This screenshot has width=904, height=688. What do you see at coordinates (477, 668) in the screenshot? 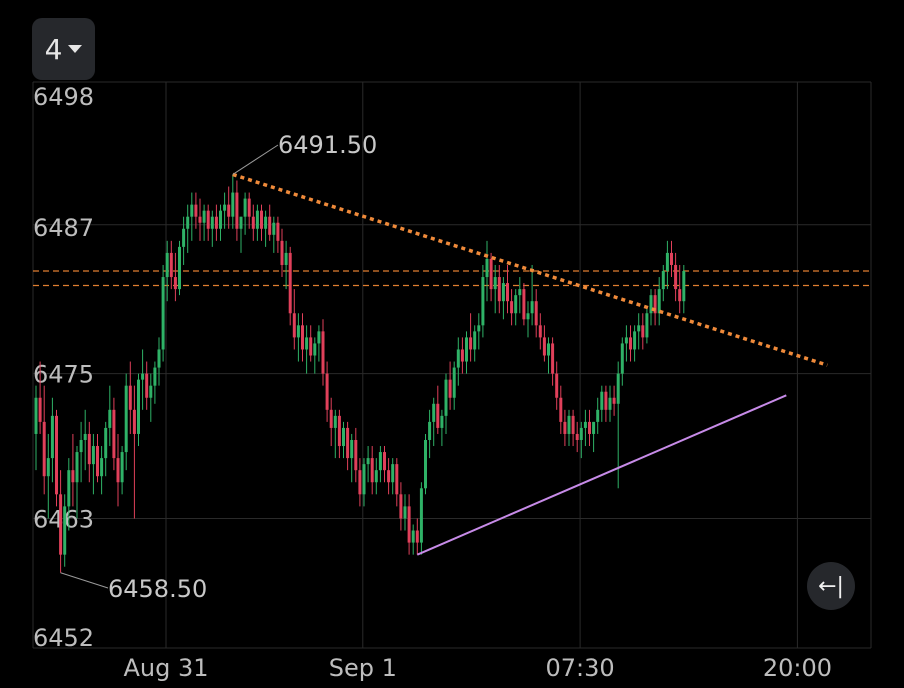
I see `time-axis: Aug 31 Sep 1 07:30 20:00` at bounding box center [477, 668].